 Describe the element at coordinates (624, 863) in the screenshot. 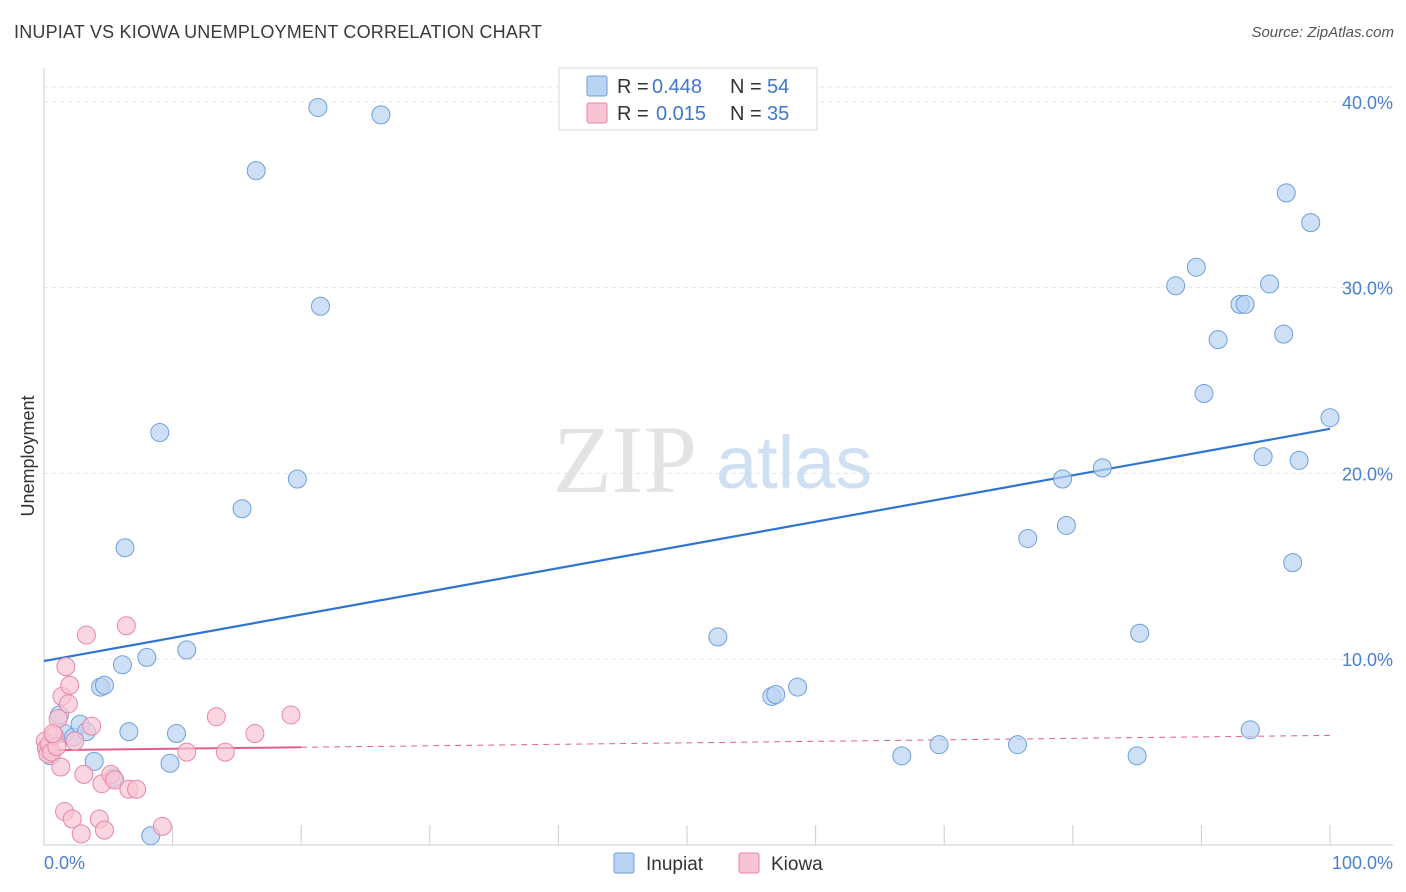

I see `series-legend-swatch-inupiat` at that location.